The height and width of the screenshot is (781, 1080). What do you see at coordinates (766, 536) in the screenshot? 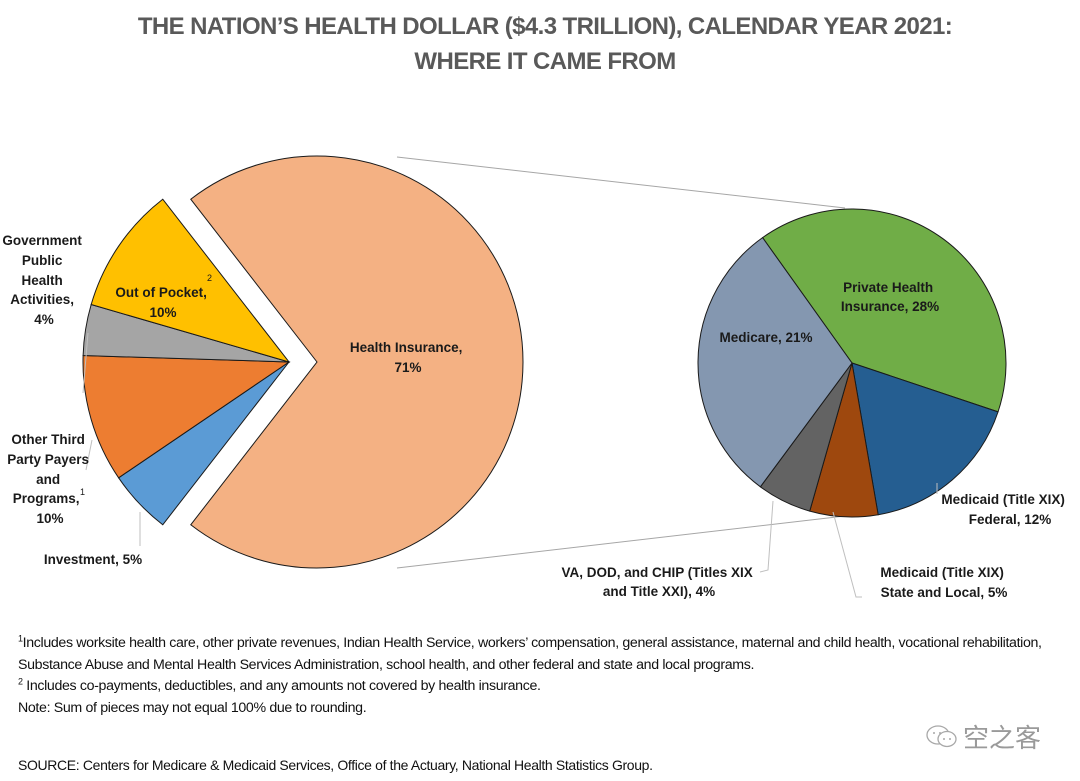
I see `leader-line-va` at bounding box center [766, 536].